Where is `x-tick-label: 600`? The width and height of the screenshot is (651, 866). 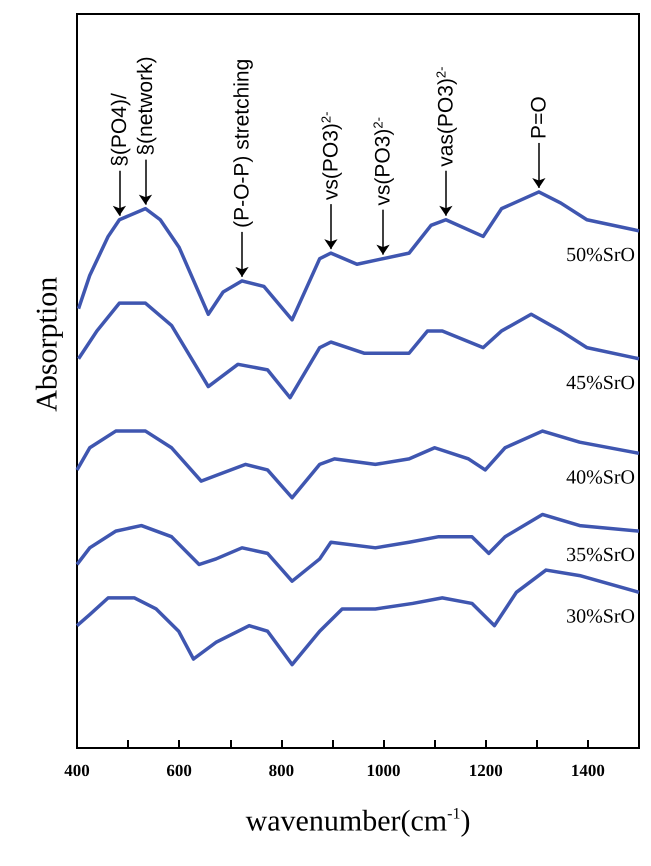
x-tick-label: 600 is located at coordinates (179, 770).